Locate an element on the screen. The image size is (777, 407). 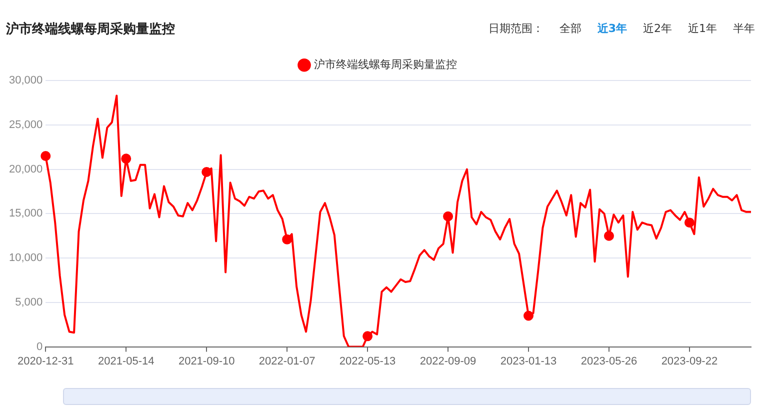
x-tick-label: 2022-09-09 is located at coordinates (448, 361).